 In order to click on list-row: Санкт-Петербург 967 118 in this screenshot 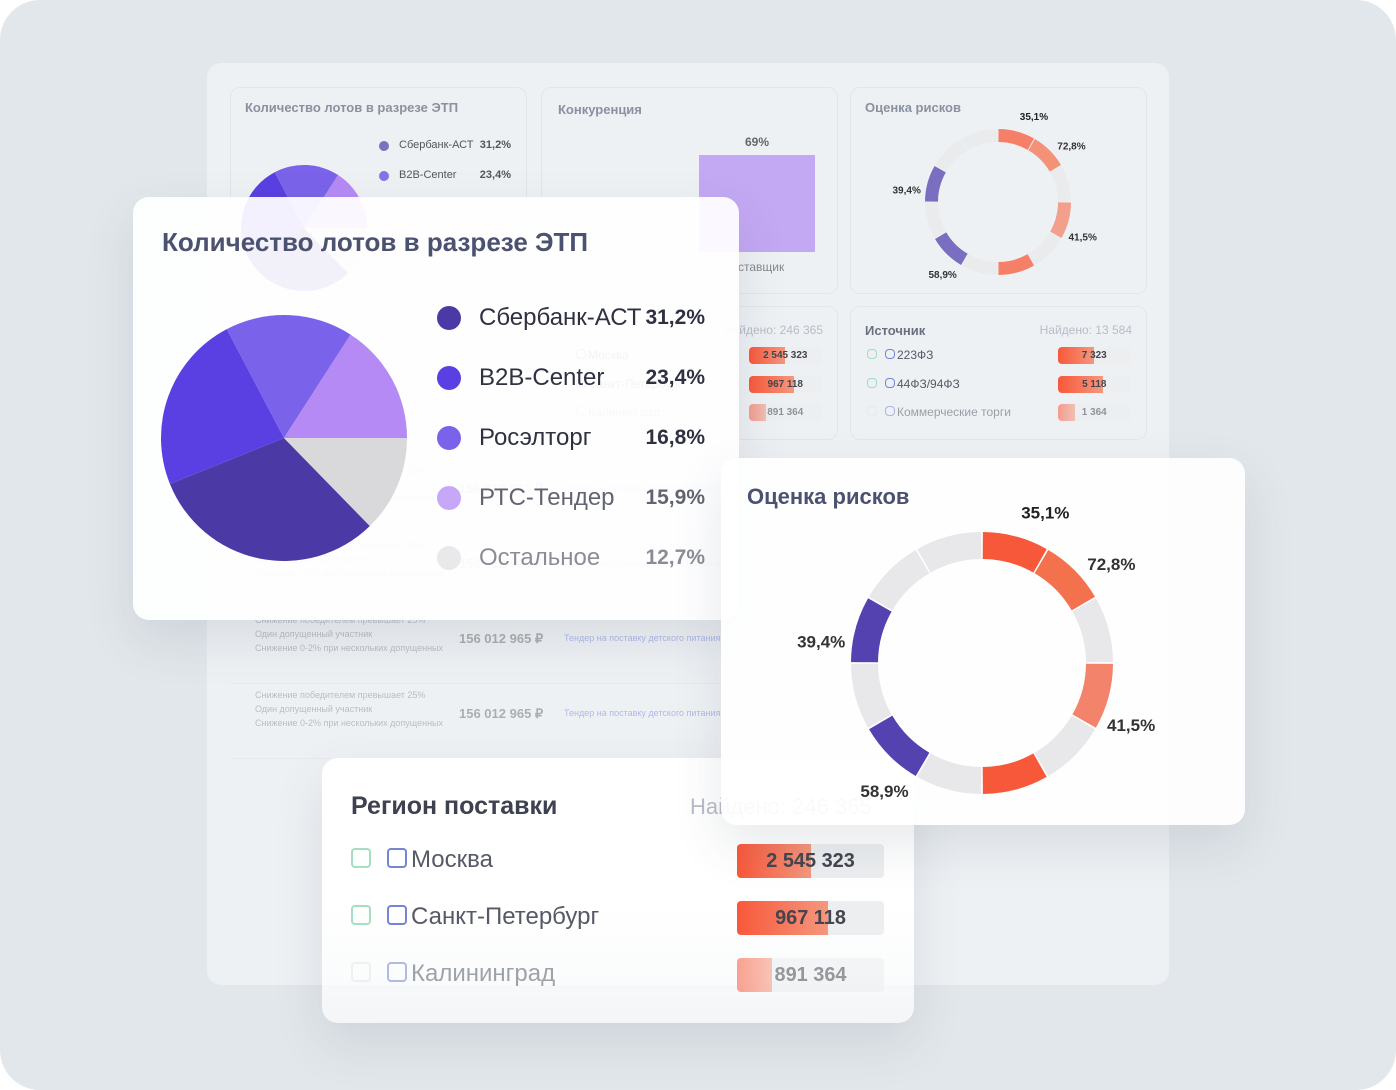, I will do `click(618, 929)`.